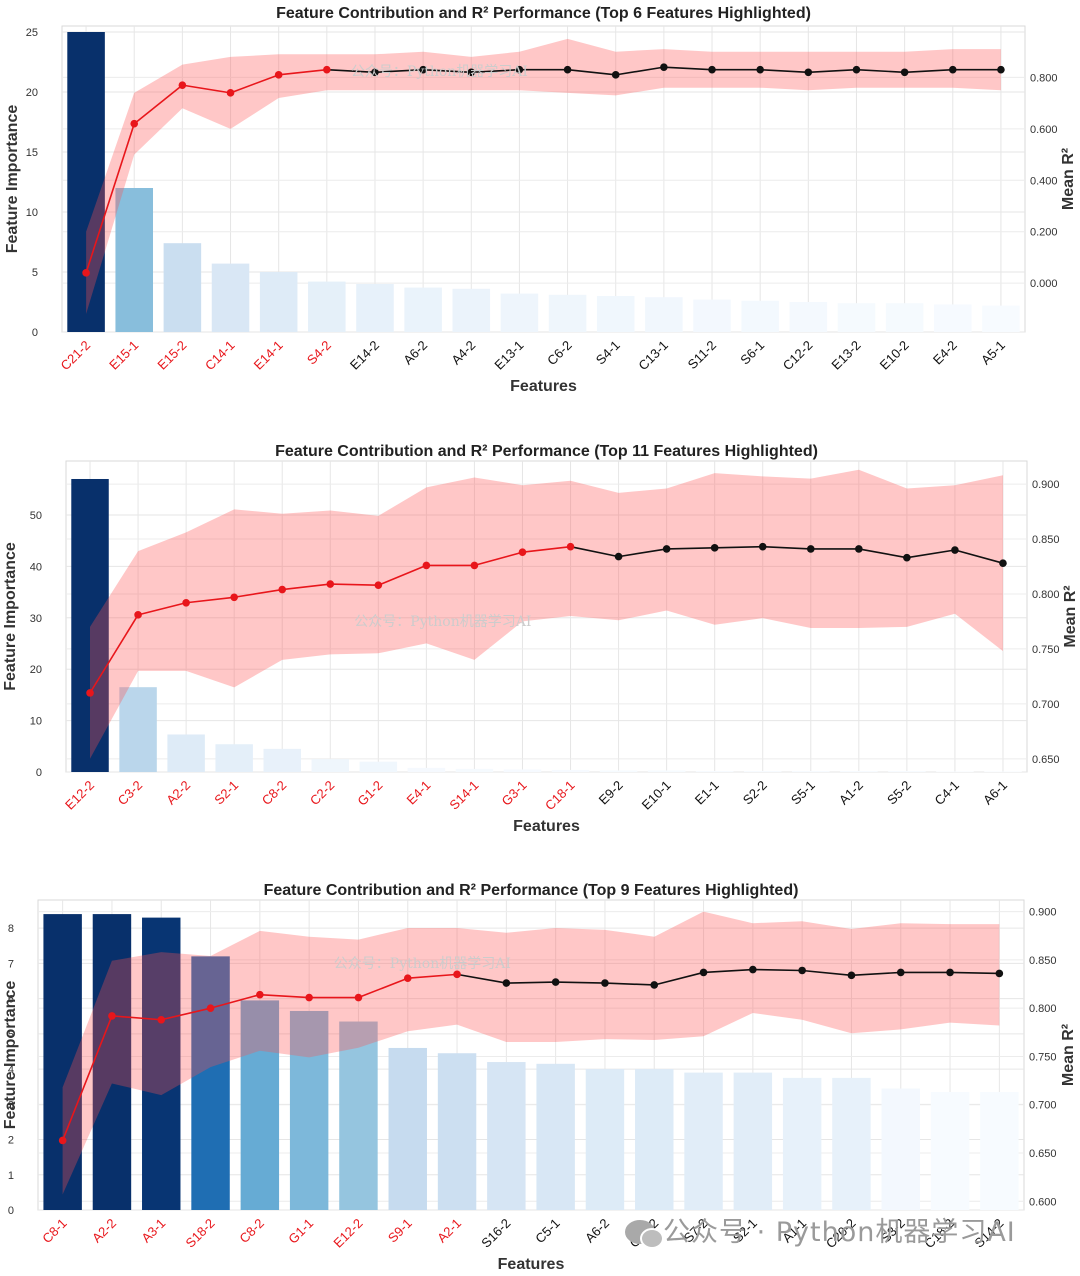  What do you see at coordinates (418, 793) in the screenshot?
I see `x-tick-E4-1: E4-1` at bounding box center [418, 793].